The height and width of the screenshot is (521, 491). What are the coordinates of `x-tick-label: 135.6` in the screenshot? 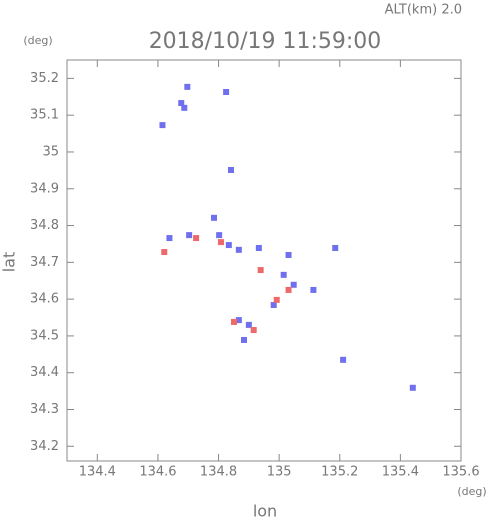 It's located at (460, 472).